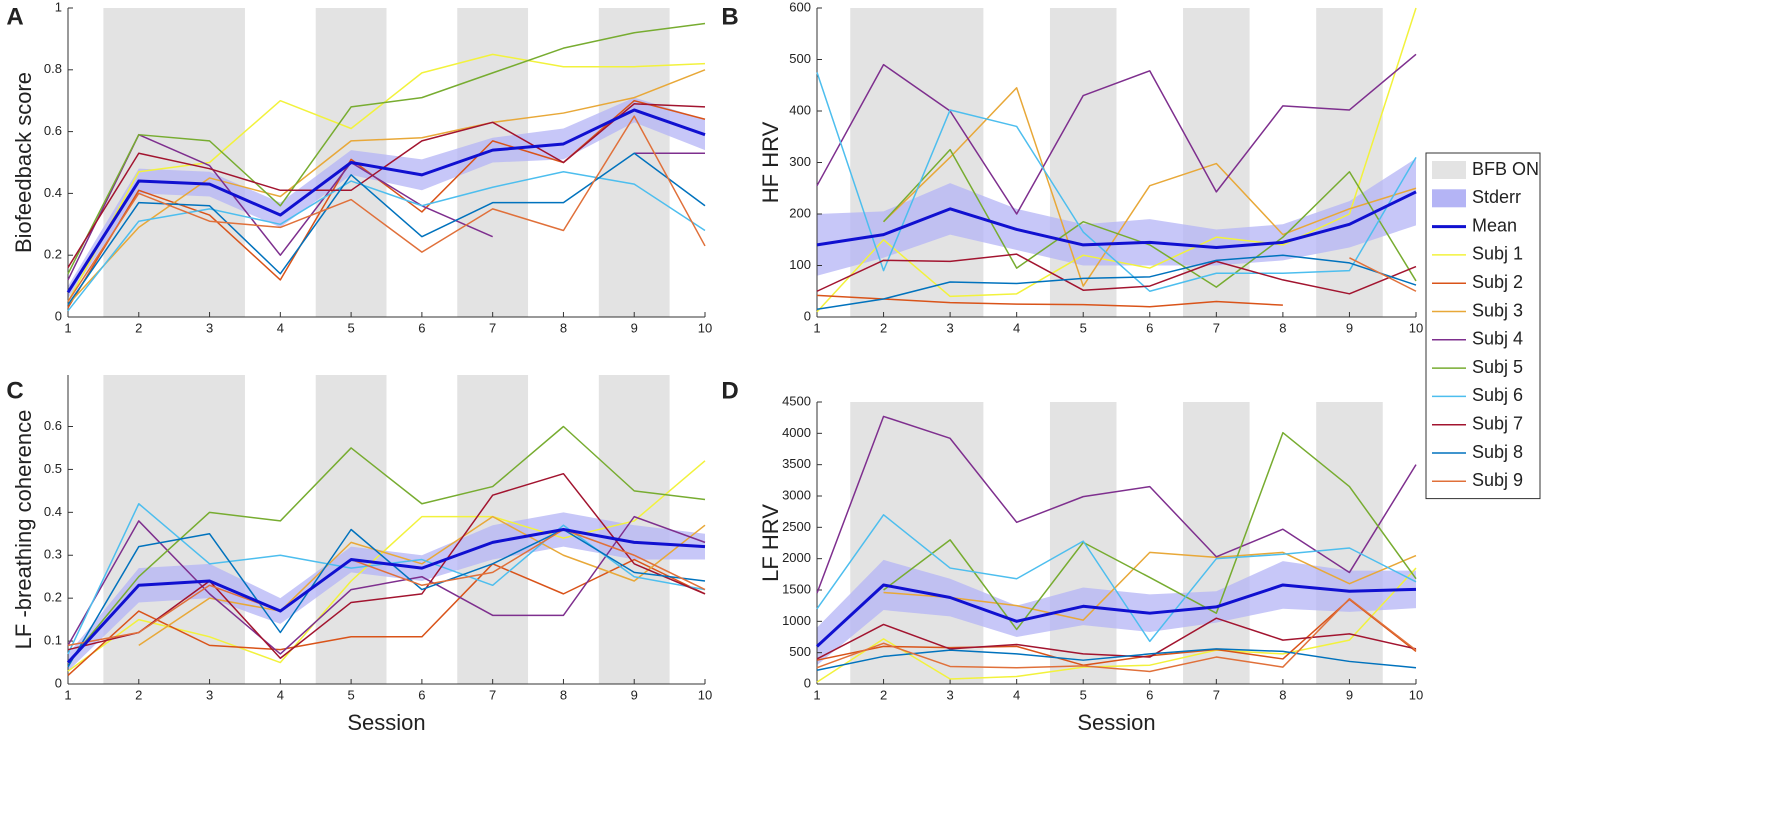  I want to click on panel-letter: A, so click(14, 16).